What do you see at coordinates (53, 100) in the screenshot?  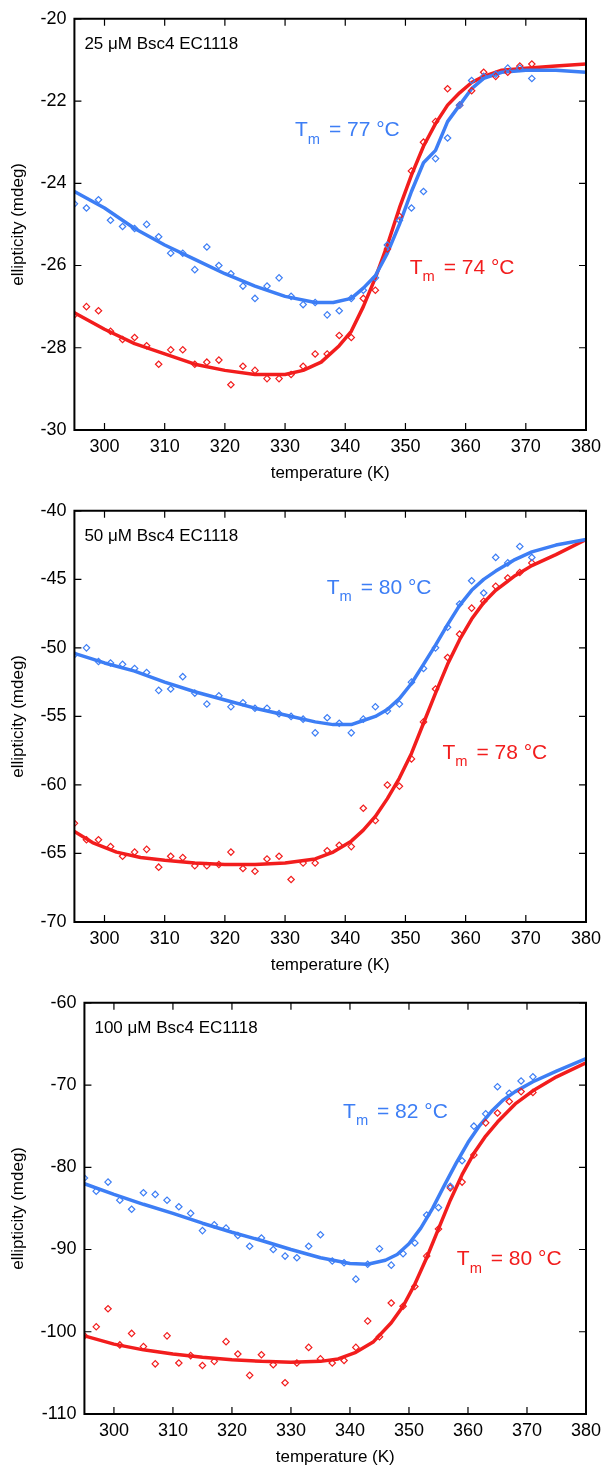 I see `y-tick-label: -22` at bounding box center [53, 100].